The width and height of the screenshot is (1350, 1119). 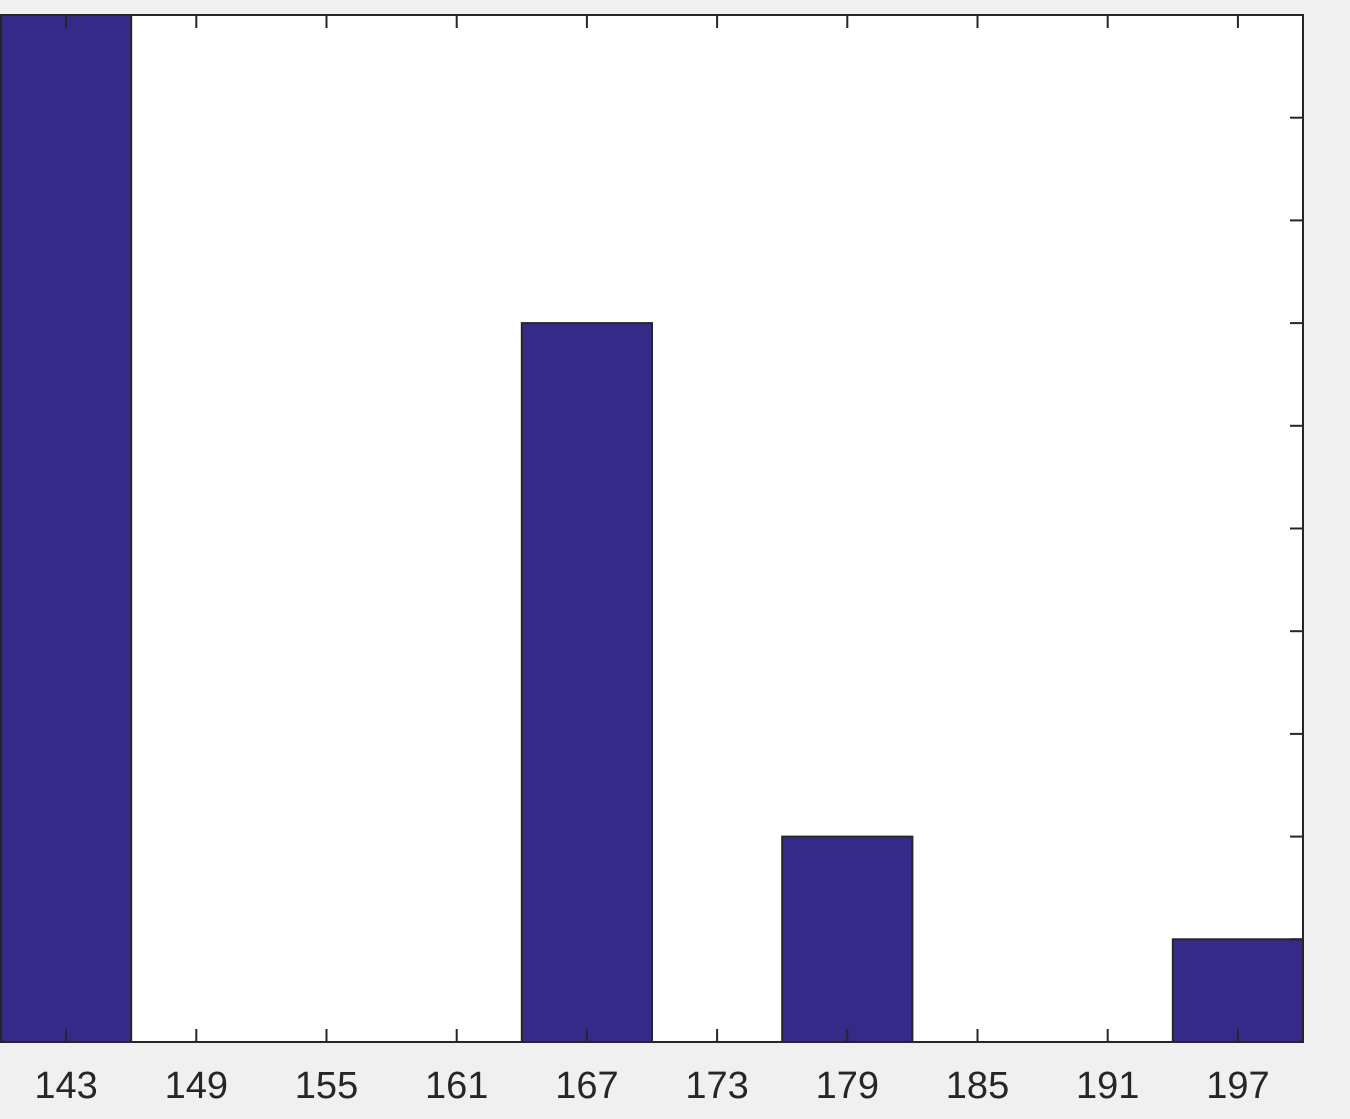 What do you see at coordinates (847, 1086) in the screenshot?
I see `x-tick-label: 179` at bounding box center [847, 1086].